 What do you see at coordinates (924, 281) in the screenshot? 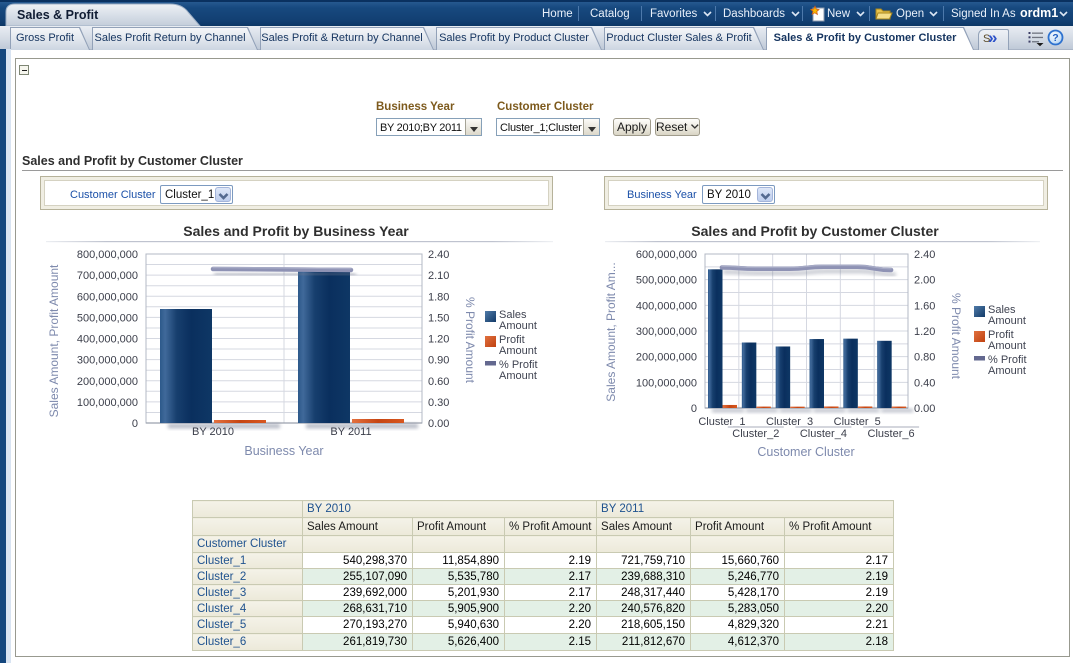
I see `svg-text: 2.00` at bounding box center [924, 281].